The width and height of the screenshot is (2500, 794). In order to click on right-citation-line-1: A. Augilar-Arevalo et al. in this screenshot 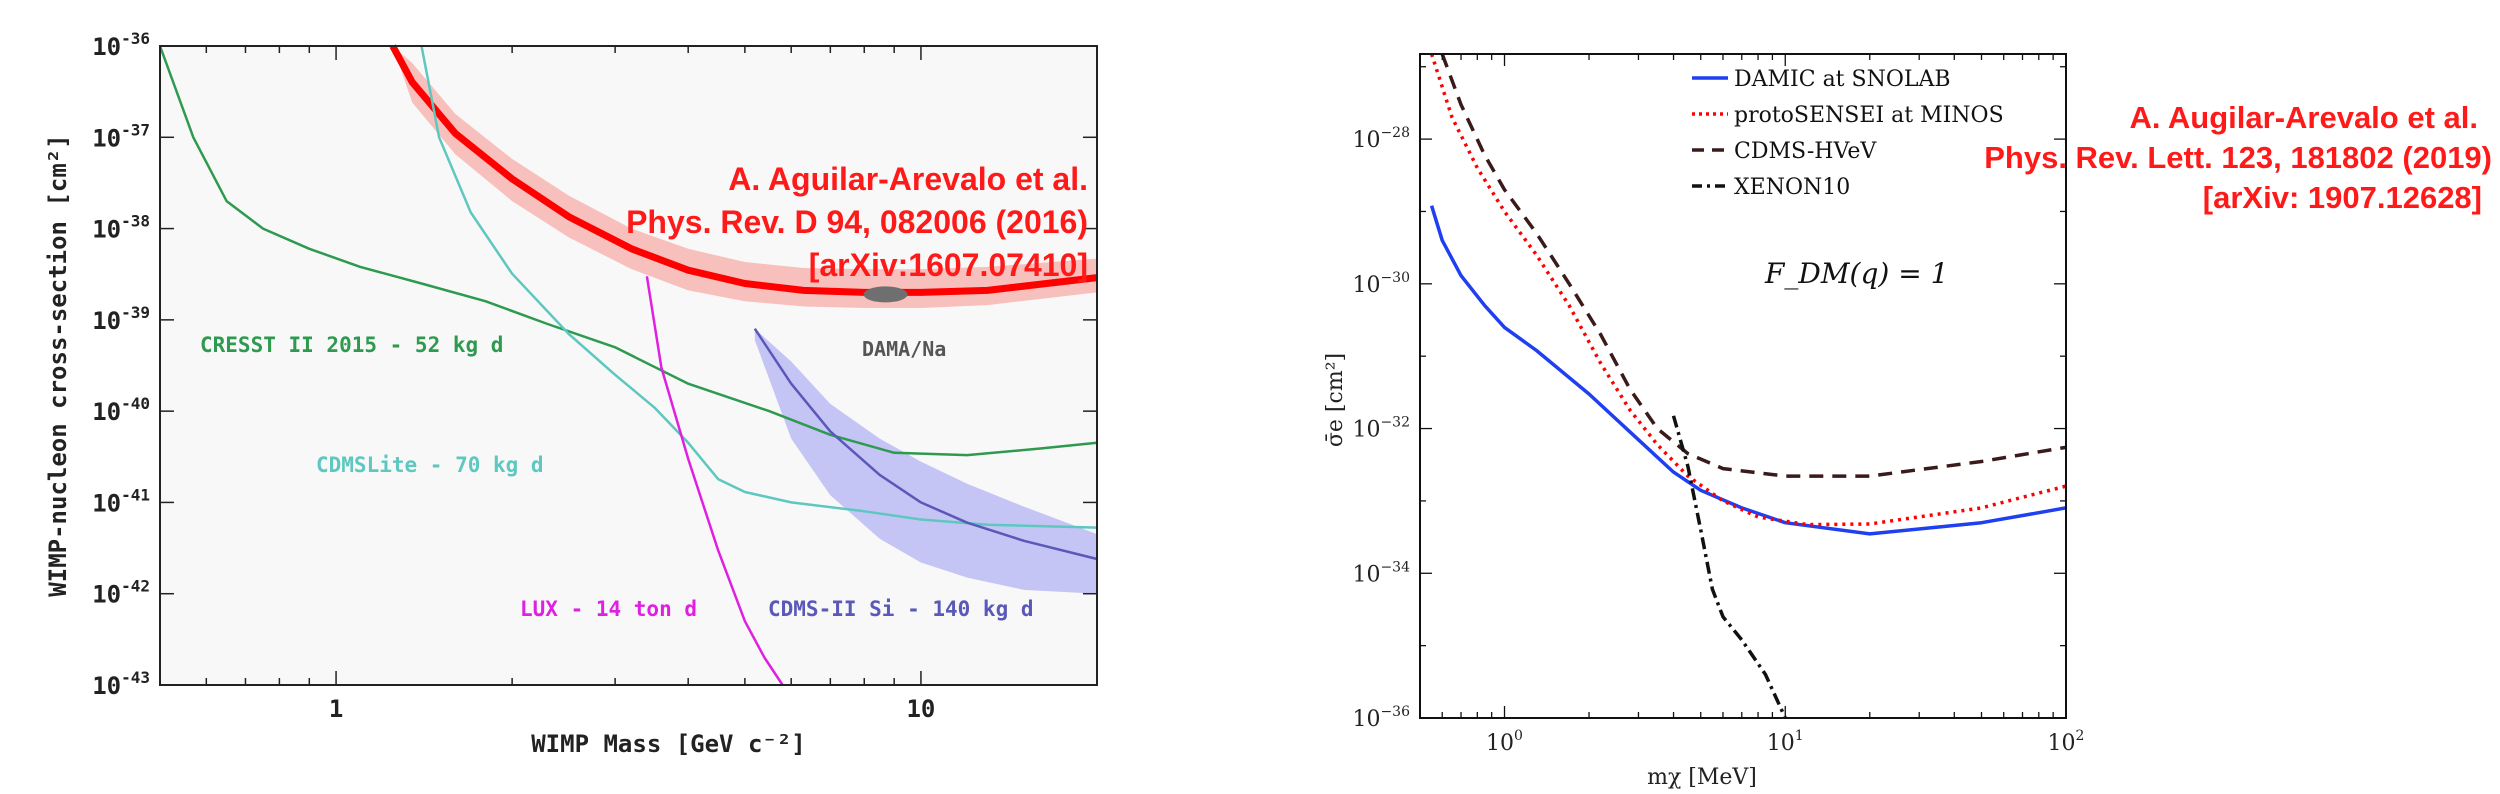, I will do `click(2303, 117)`.